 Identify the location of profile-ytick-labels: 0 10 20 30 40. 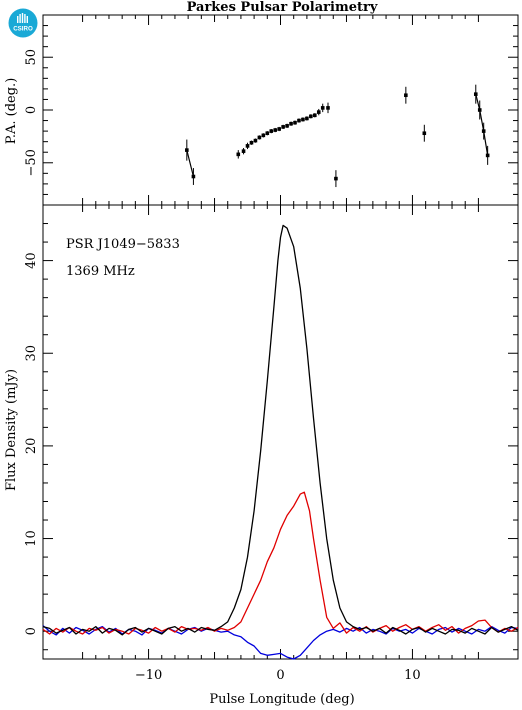
(31, 443).